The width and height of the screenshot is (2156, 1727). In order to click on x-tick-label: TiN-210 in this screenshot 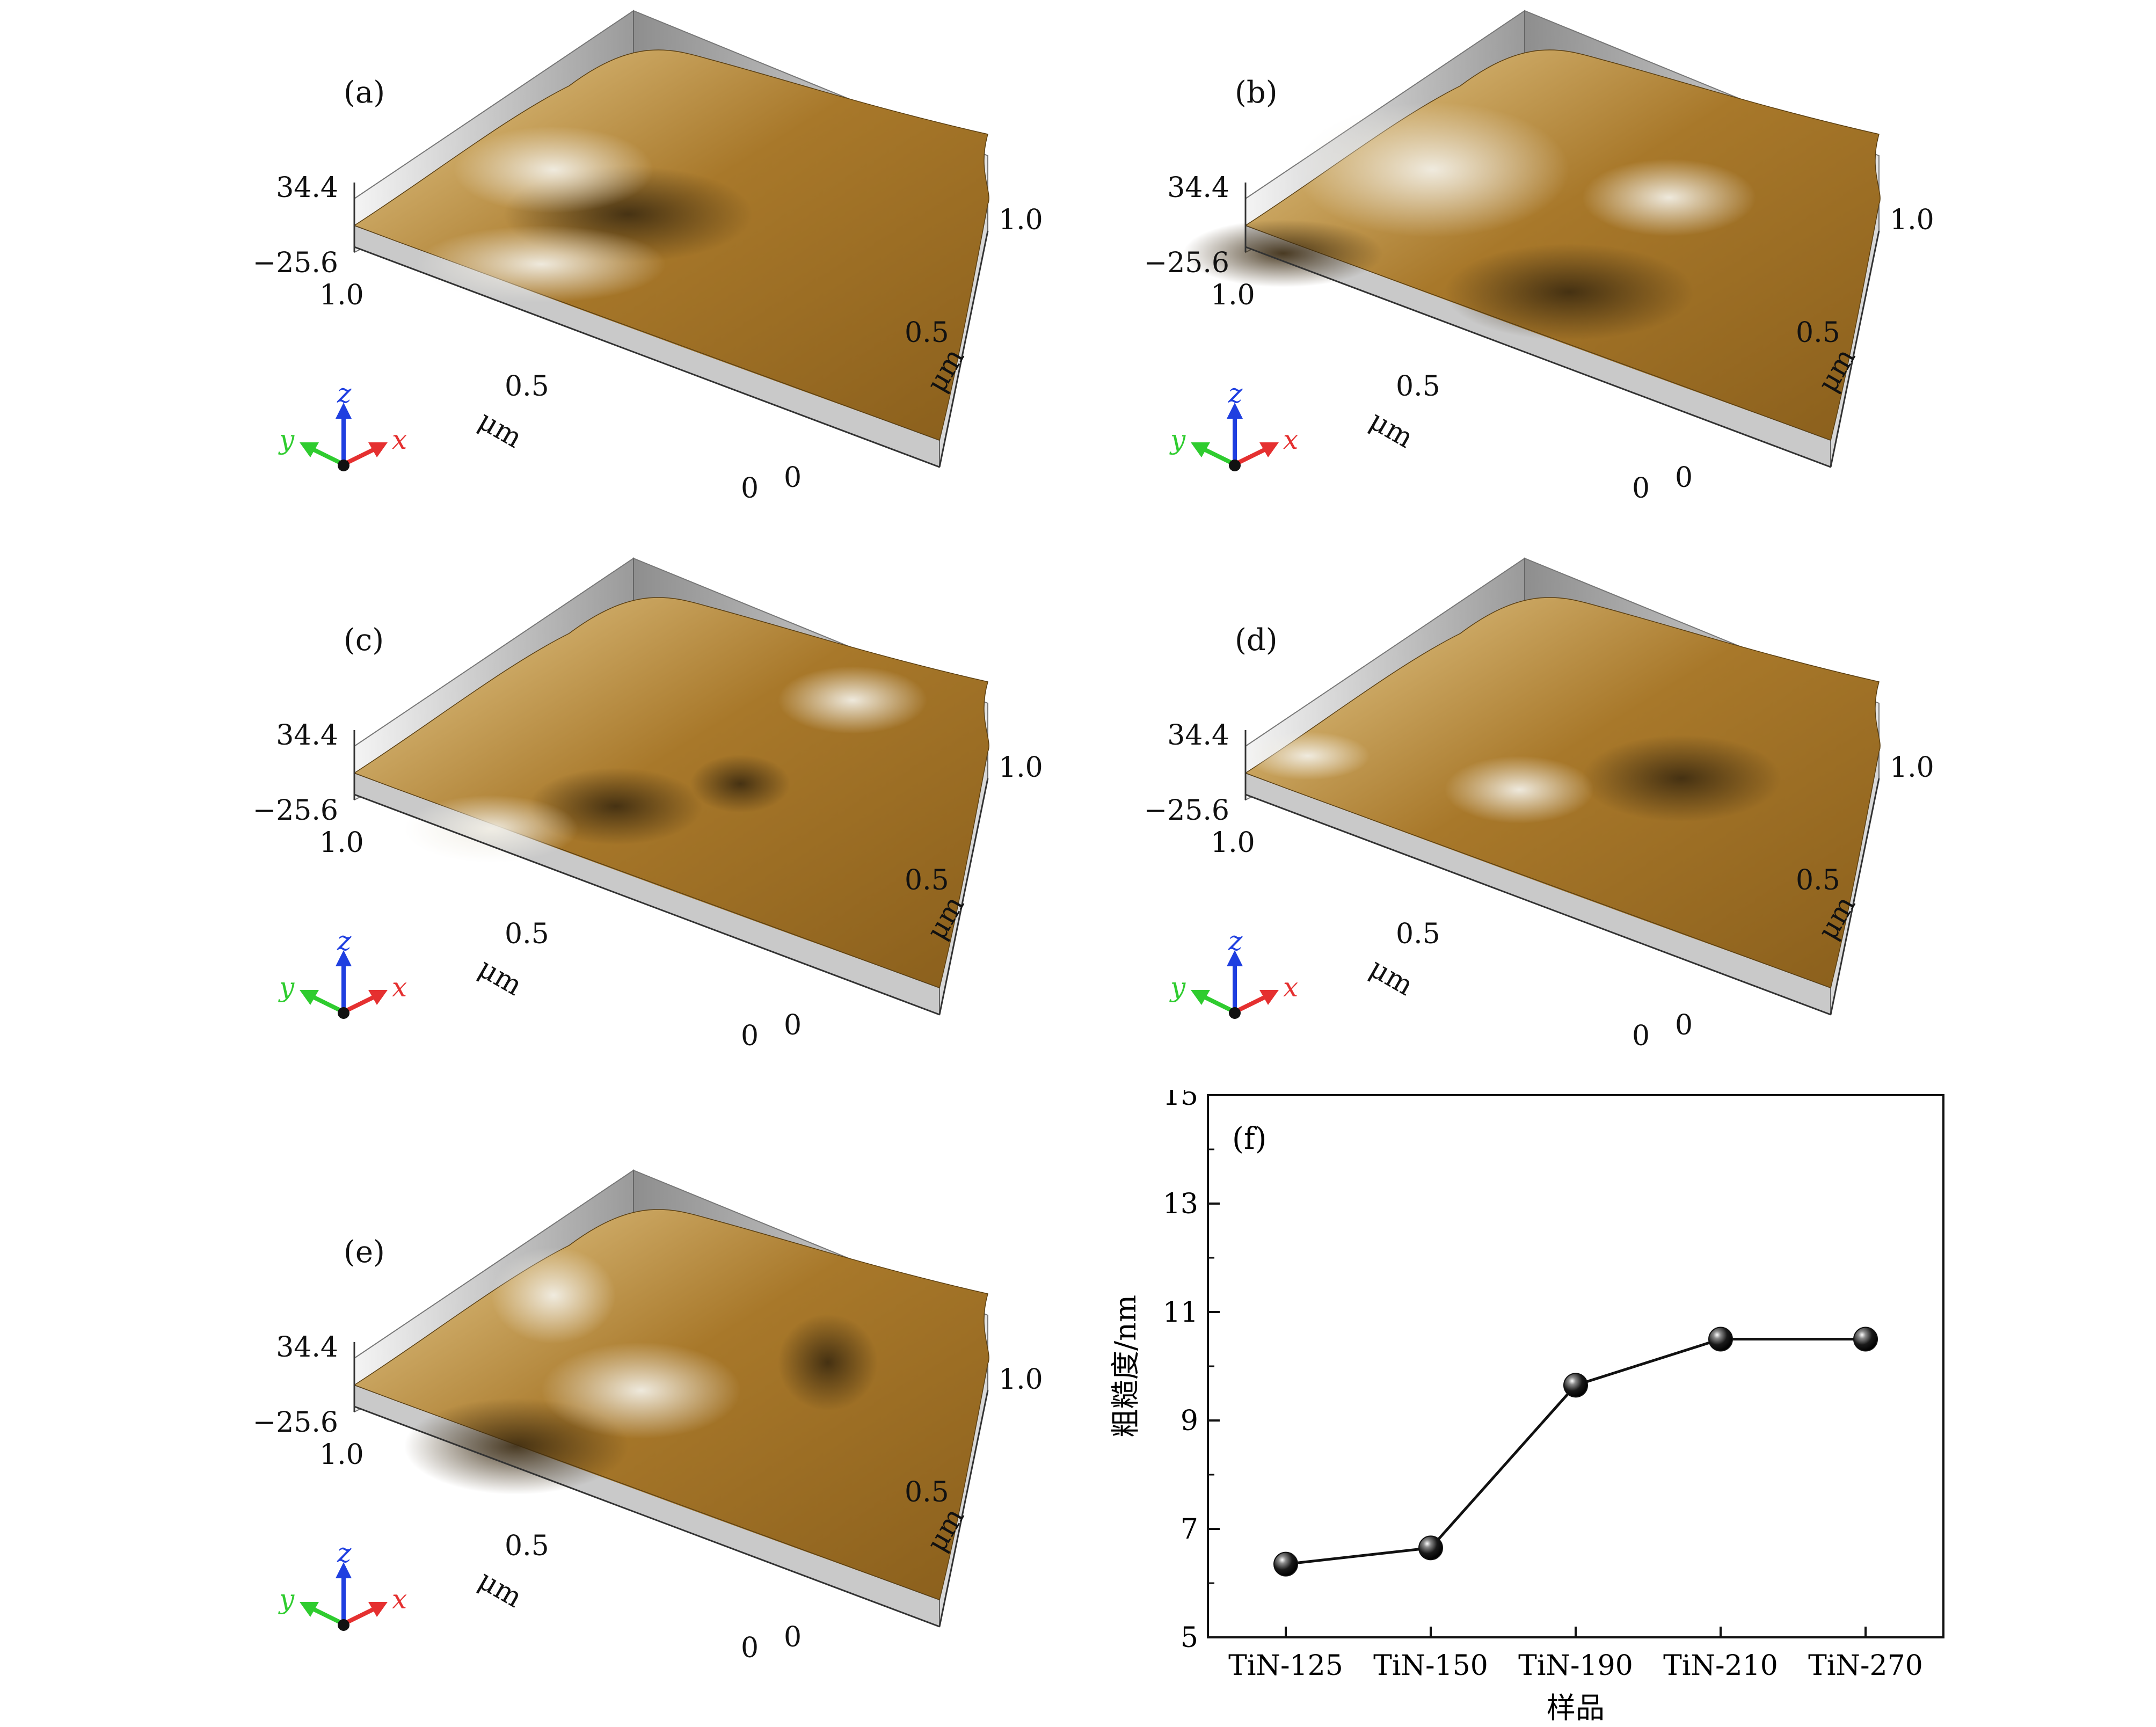, I will do `click(1720, 1666)`.